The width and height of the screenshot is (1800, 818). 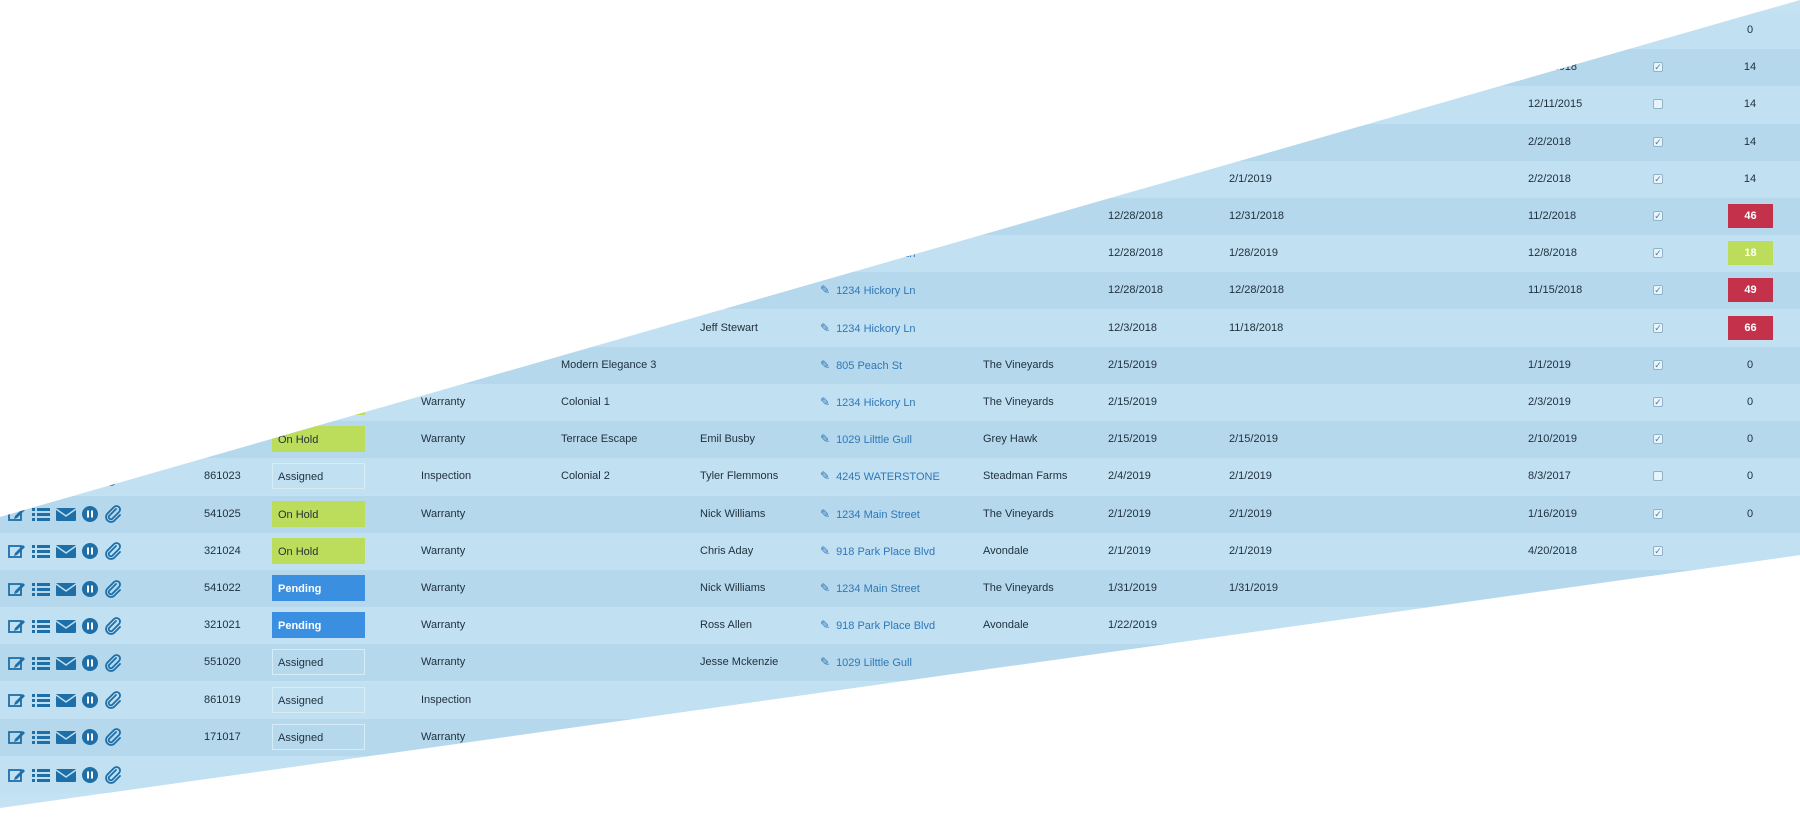 I want to click on table-row: 12/11/2015 14, so click(x=900, y=105).